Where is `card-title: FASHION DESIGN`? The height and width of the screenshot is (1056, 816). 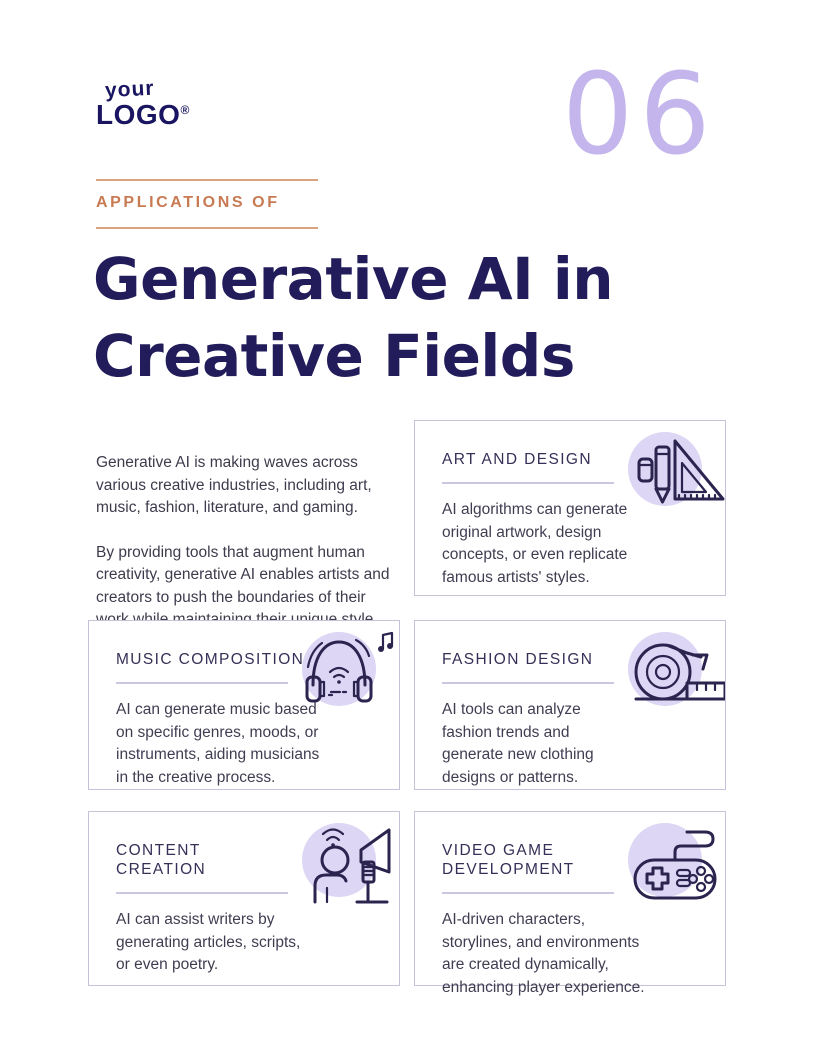
card-title: FASHION DESIGN is located at coordinates (518, 659).